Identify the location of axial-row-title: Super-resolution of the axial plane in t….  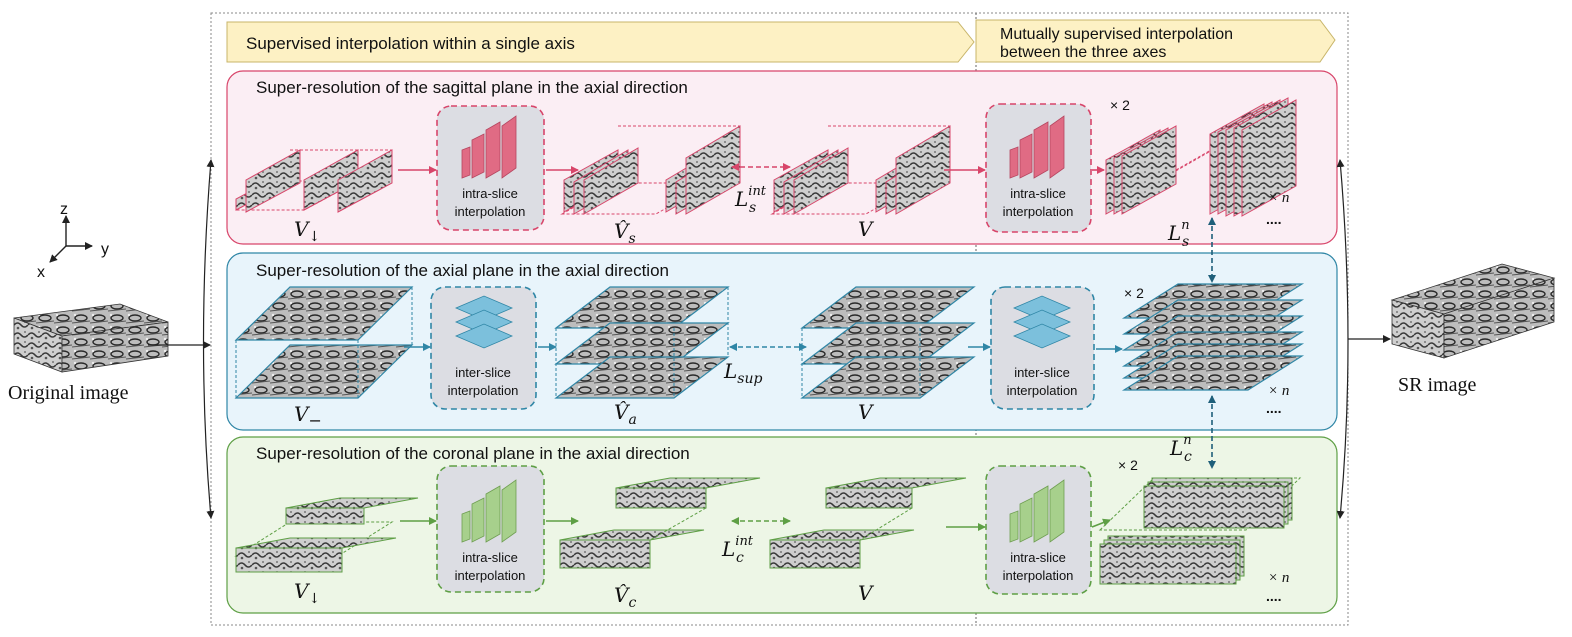
(462, 270).